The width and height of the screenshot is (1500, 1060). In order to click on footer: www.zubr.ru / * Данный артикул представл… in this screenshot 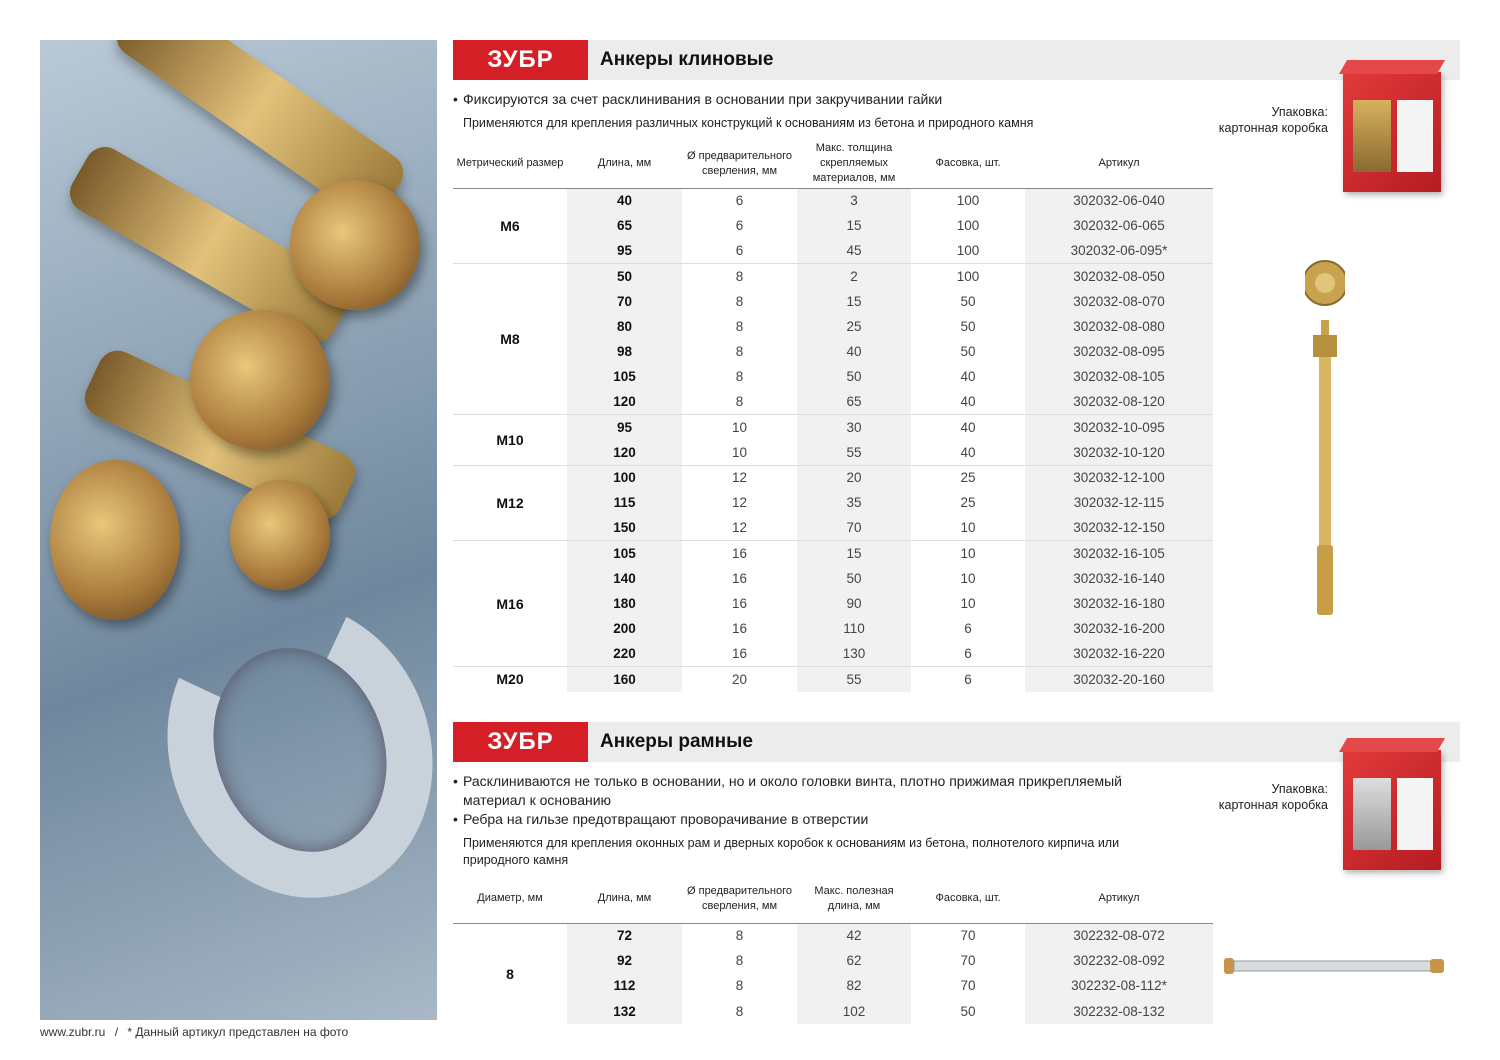, I will do `click(194, 1032)`.